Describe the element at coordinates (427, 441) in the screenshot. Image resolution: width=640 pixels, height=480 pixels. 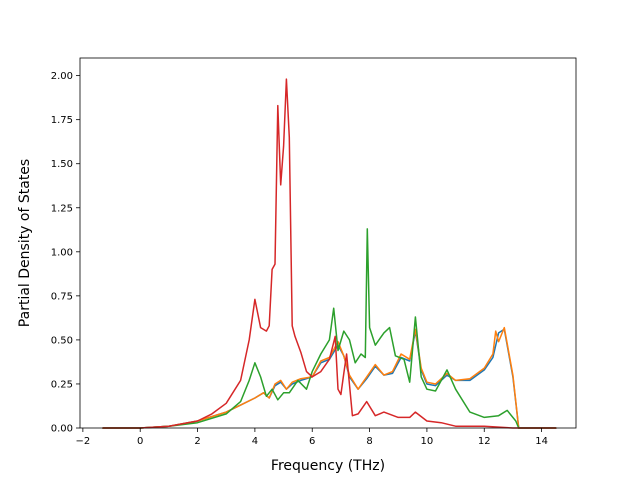
I see `x-tick-label: 10` at that location.